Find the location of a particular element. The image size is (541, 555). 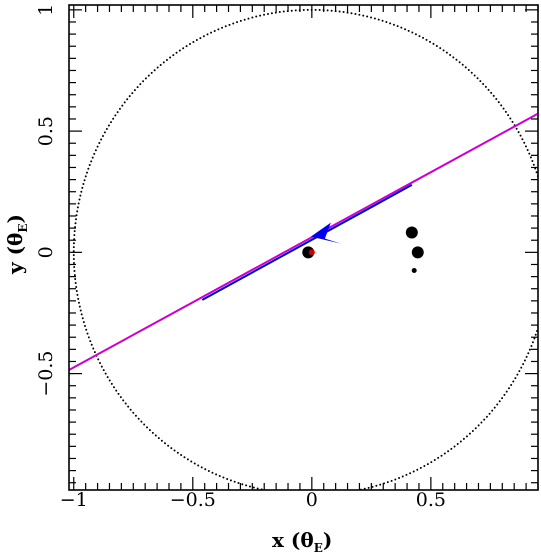

x-tick-label: 0 is located at coordinates (312, 500).